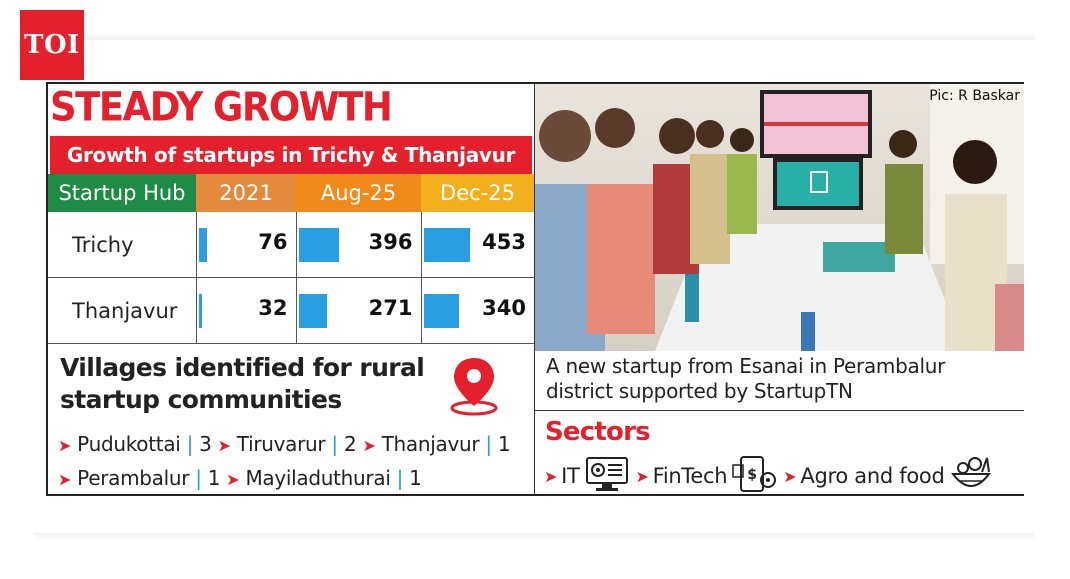  I want to click on sector-label-fintech: FinTech, so click(690, 476).